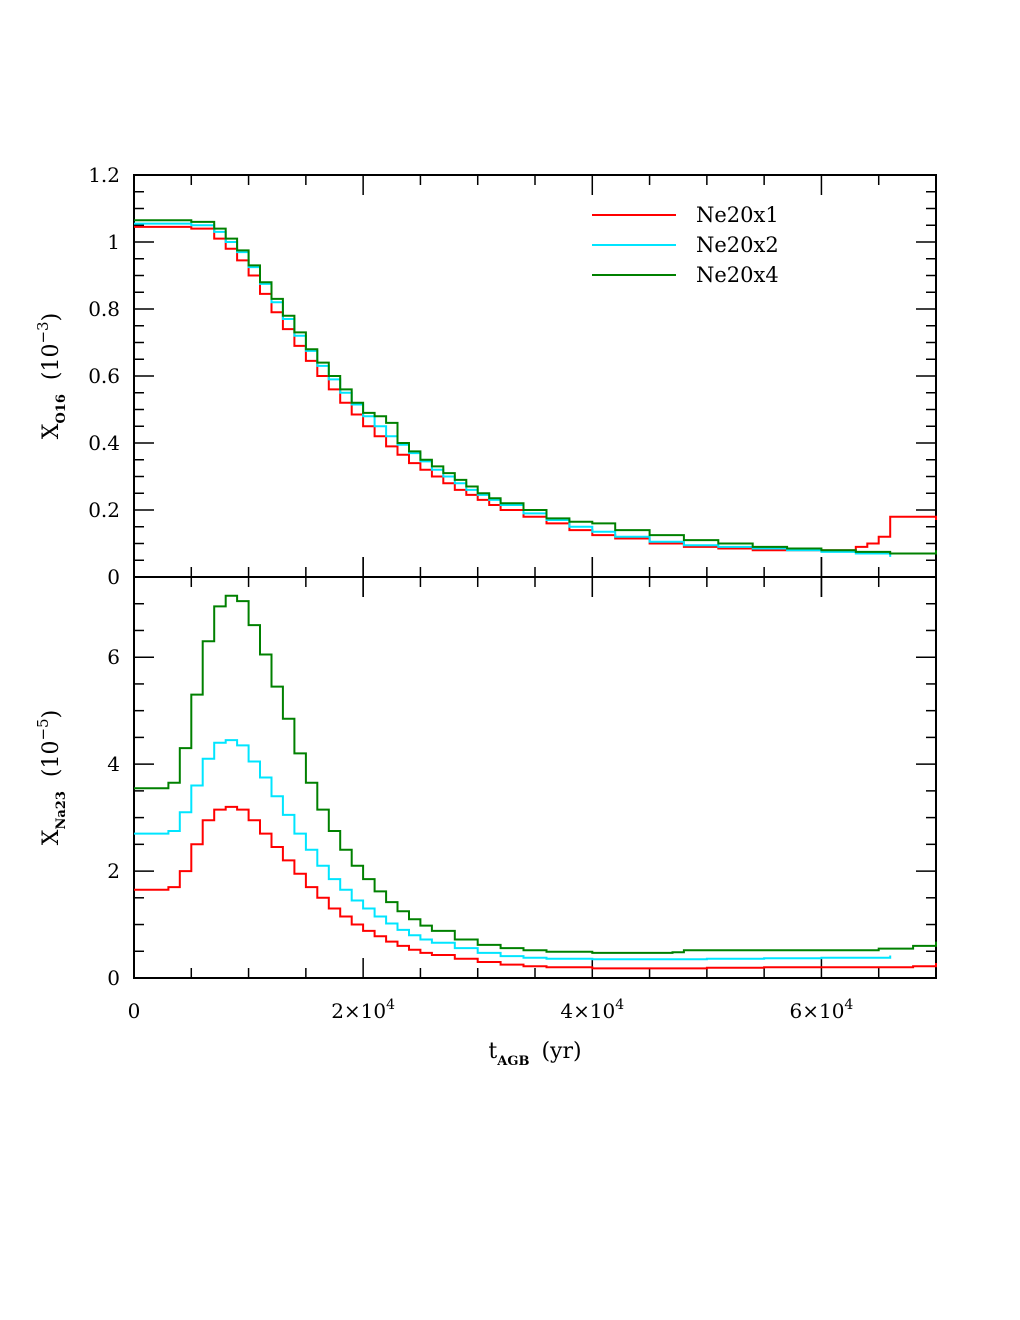 This screenshot has width=1020, height=1320. I want to click on y-axis-label-top: XO16(10−3), so click(51, 376).